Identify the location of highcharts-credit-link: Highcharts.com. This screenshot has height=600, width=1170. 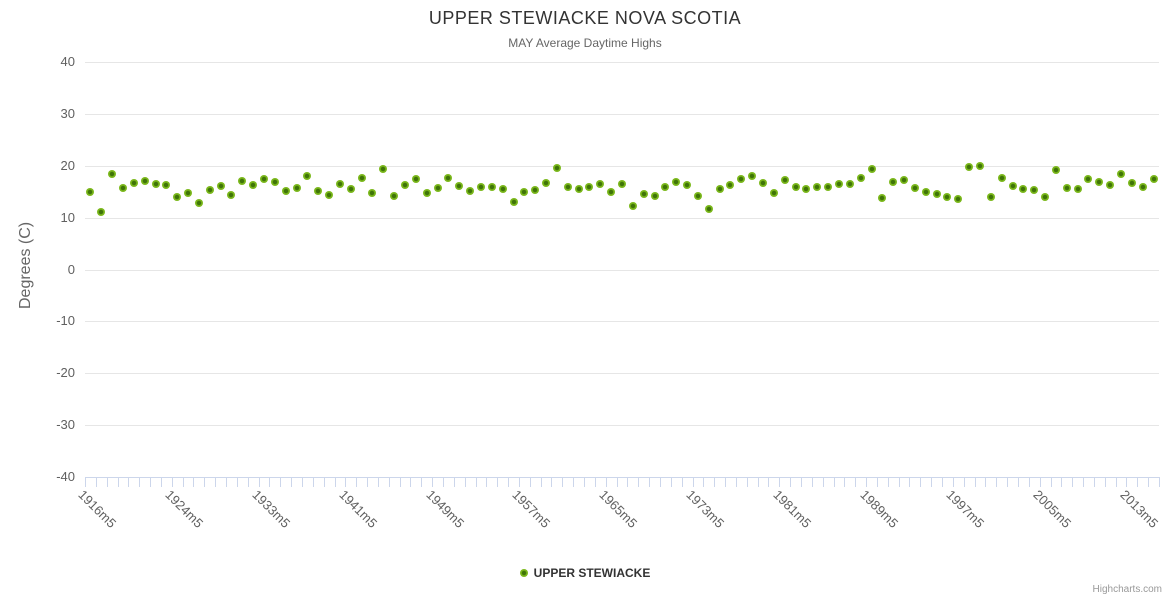
(1127, 589).